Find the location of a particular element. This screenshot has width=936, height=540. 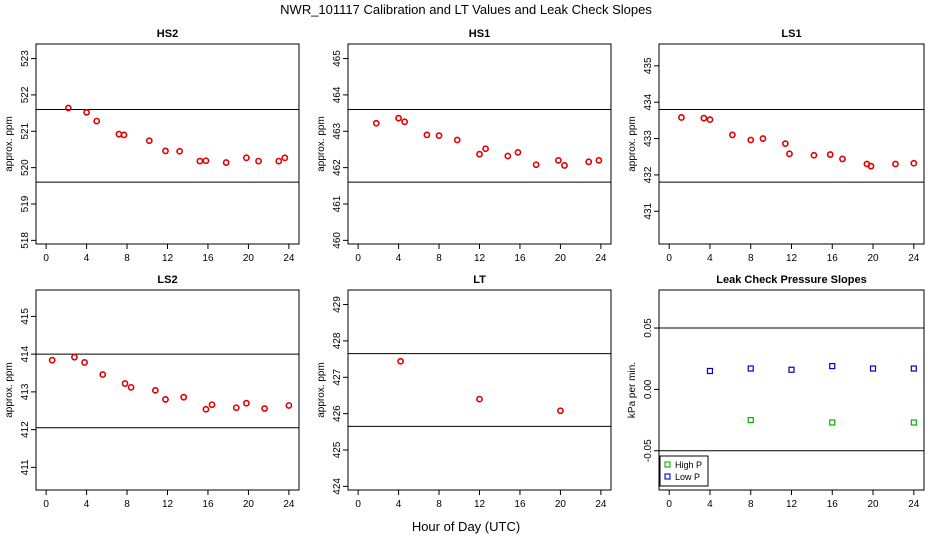

panel-ls2: LS2 approx. ppm 0 4 8 12 16 20 24 411 412 413 414 415 is located at coordinates (152, 392).